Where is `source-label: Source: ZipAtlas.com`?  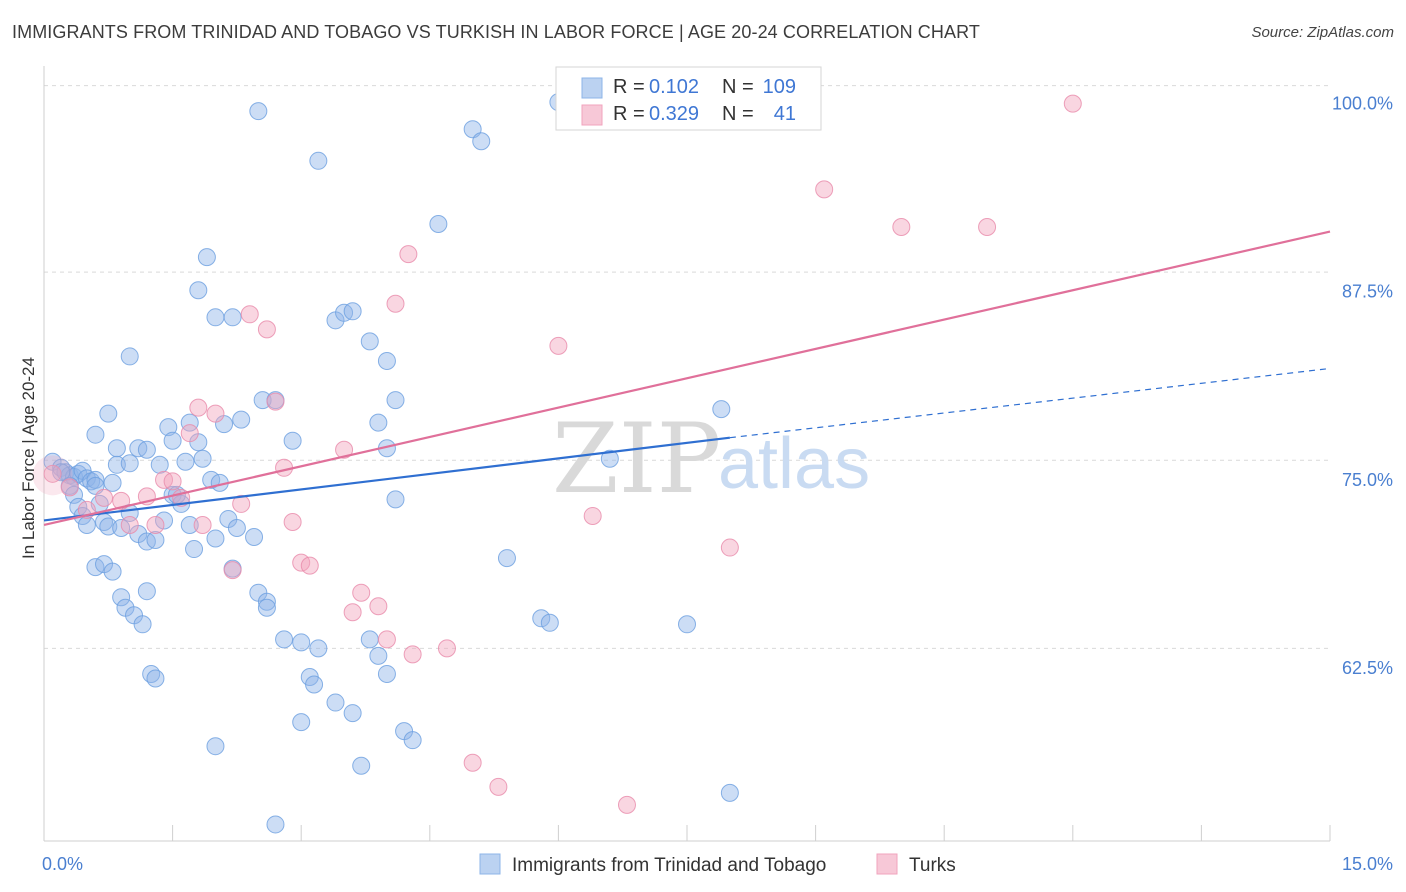
source-label: Source: ZipAtlas.com is located at coordinates (1322, 32).